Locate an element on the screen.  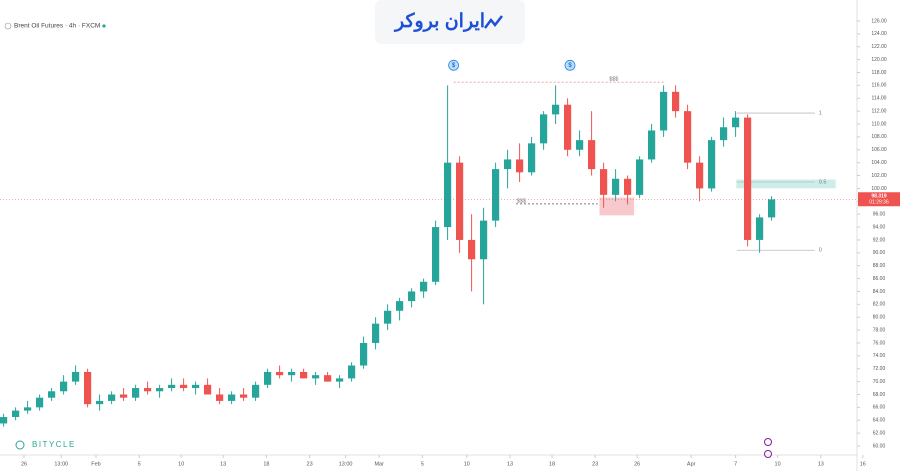
level-label: 1 is located at coordinates (820, 114).